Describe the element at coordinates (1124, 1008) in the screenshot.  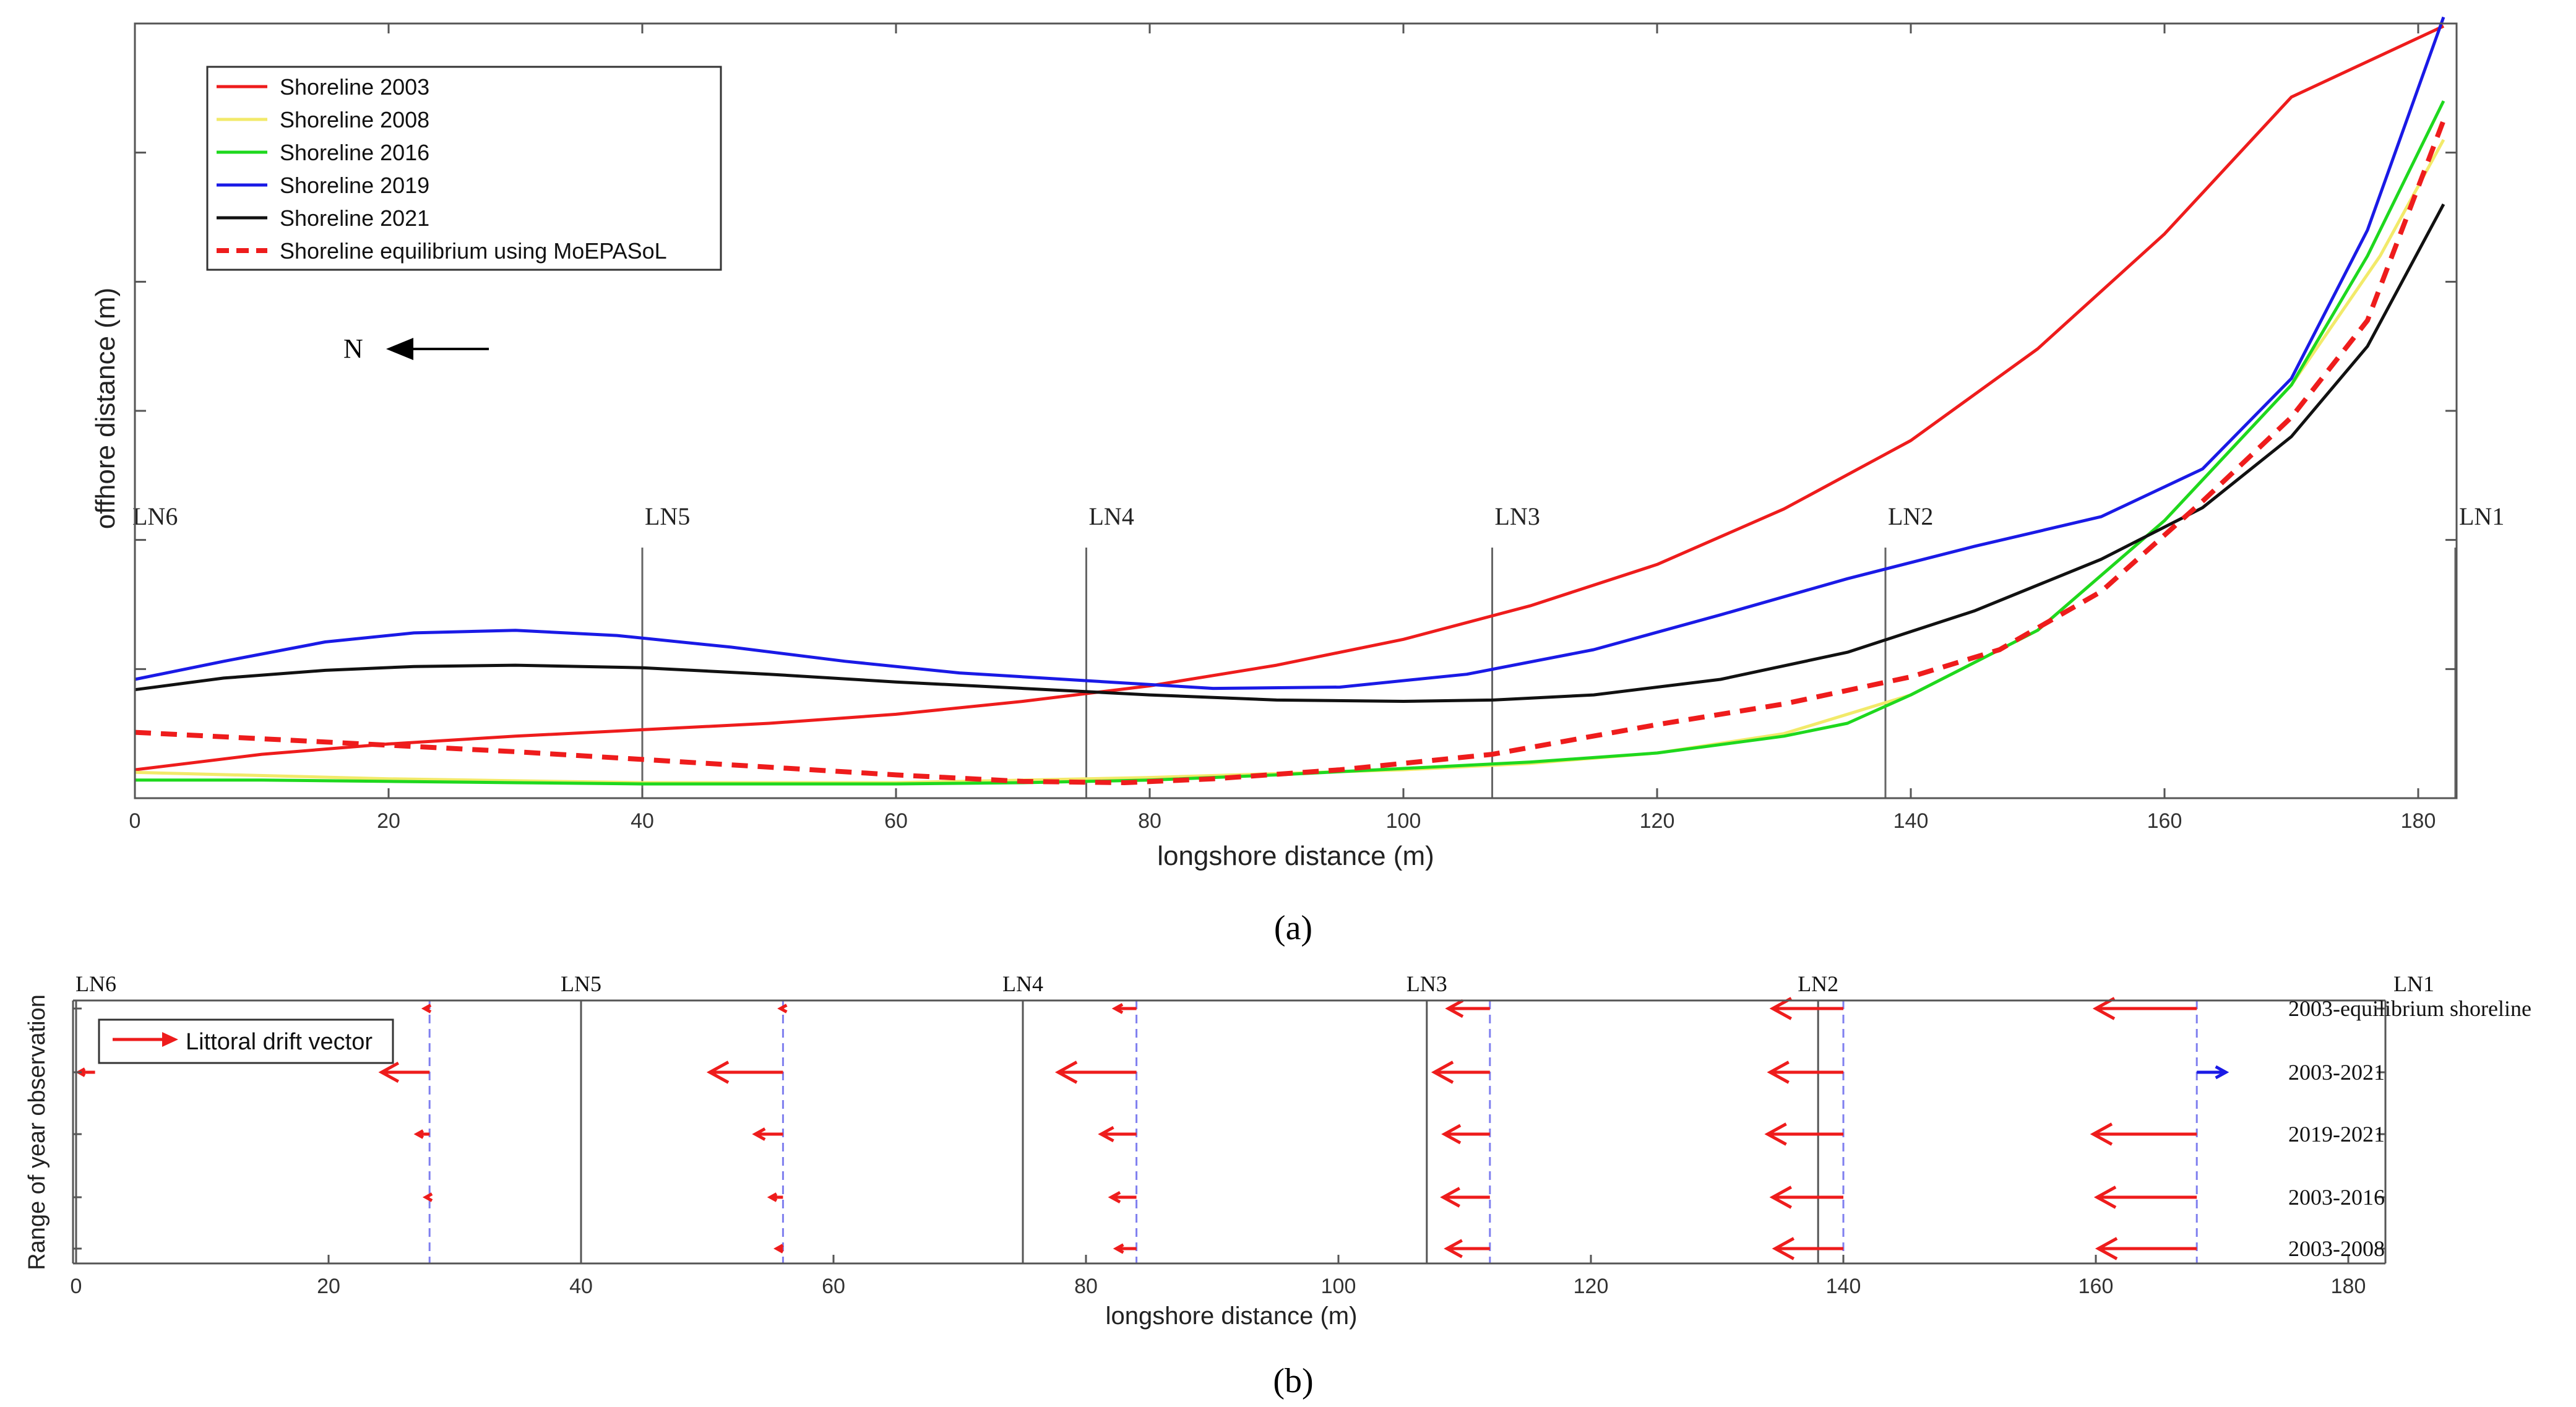
I see `drift-vector-row0-x84` at that location.